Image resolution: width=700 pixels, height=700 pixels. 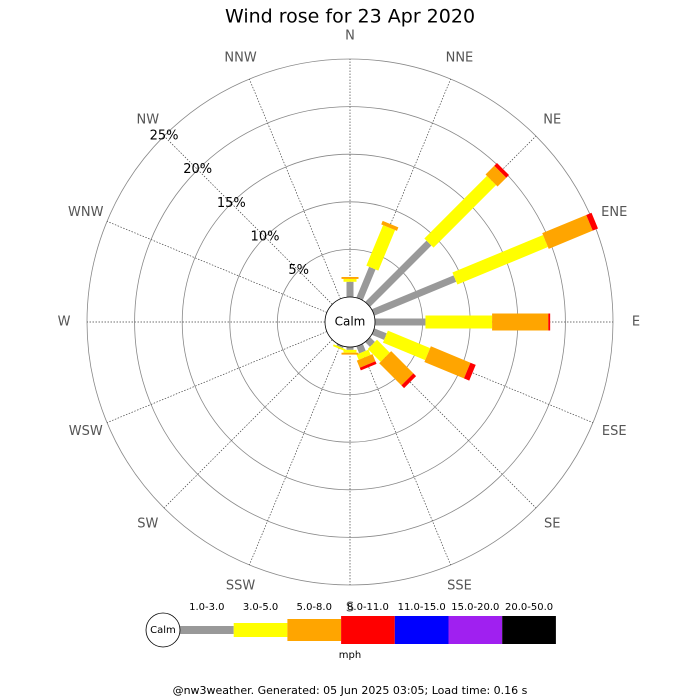 What do you see at coordinates (460, 57) in the screenshot?
I see `direction-label: NNE` at bounding box center [460, 57].